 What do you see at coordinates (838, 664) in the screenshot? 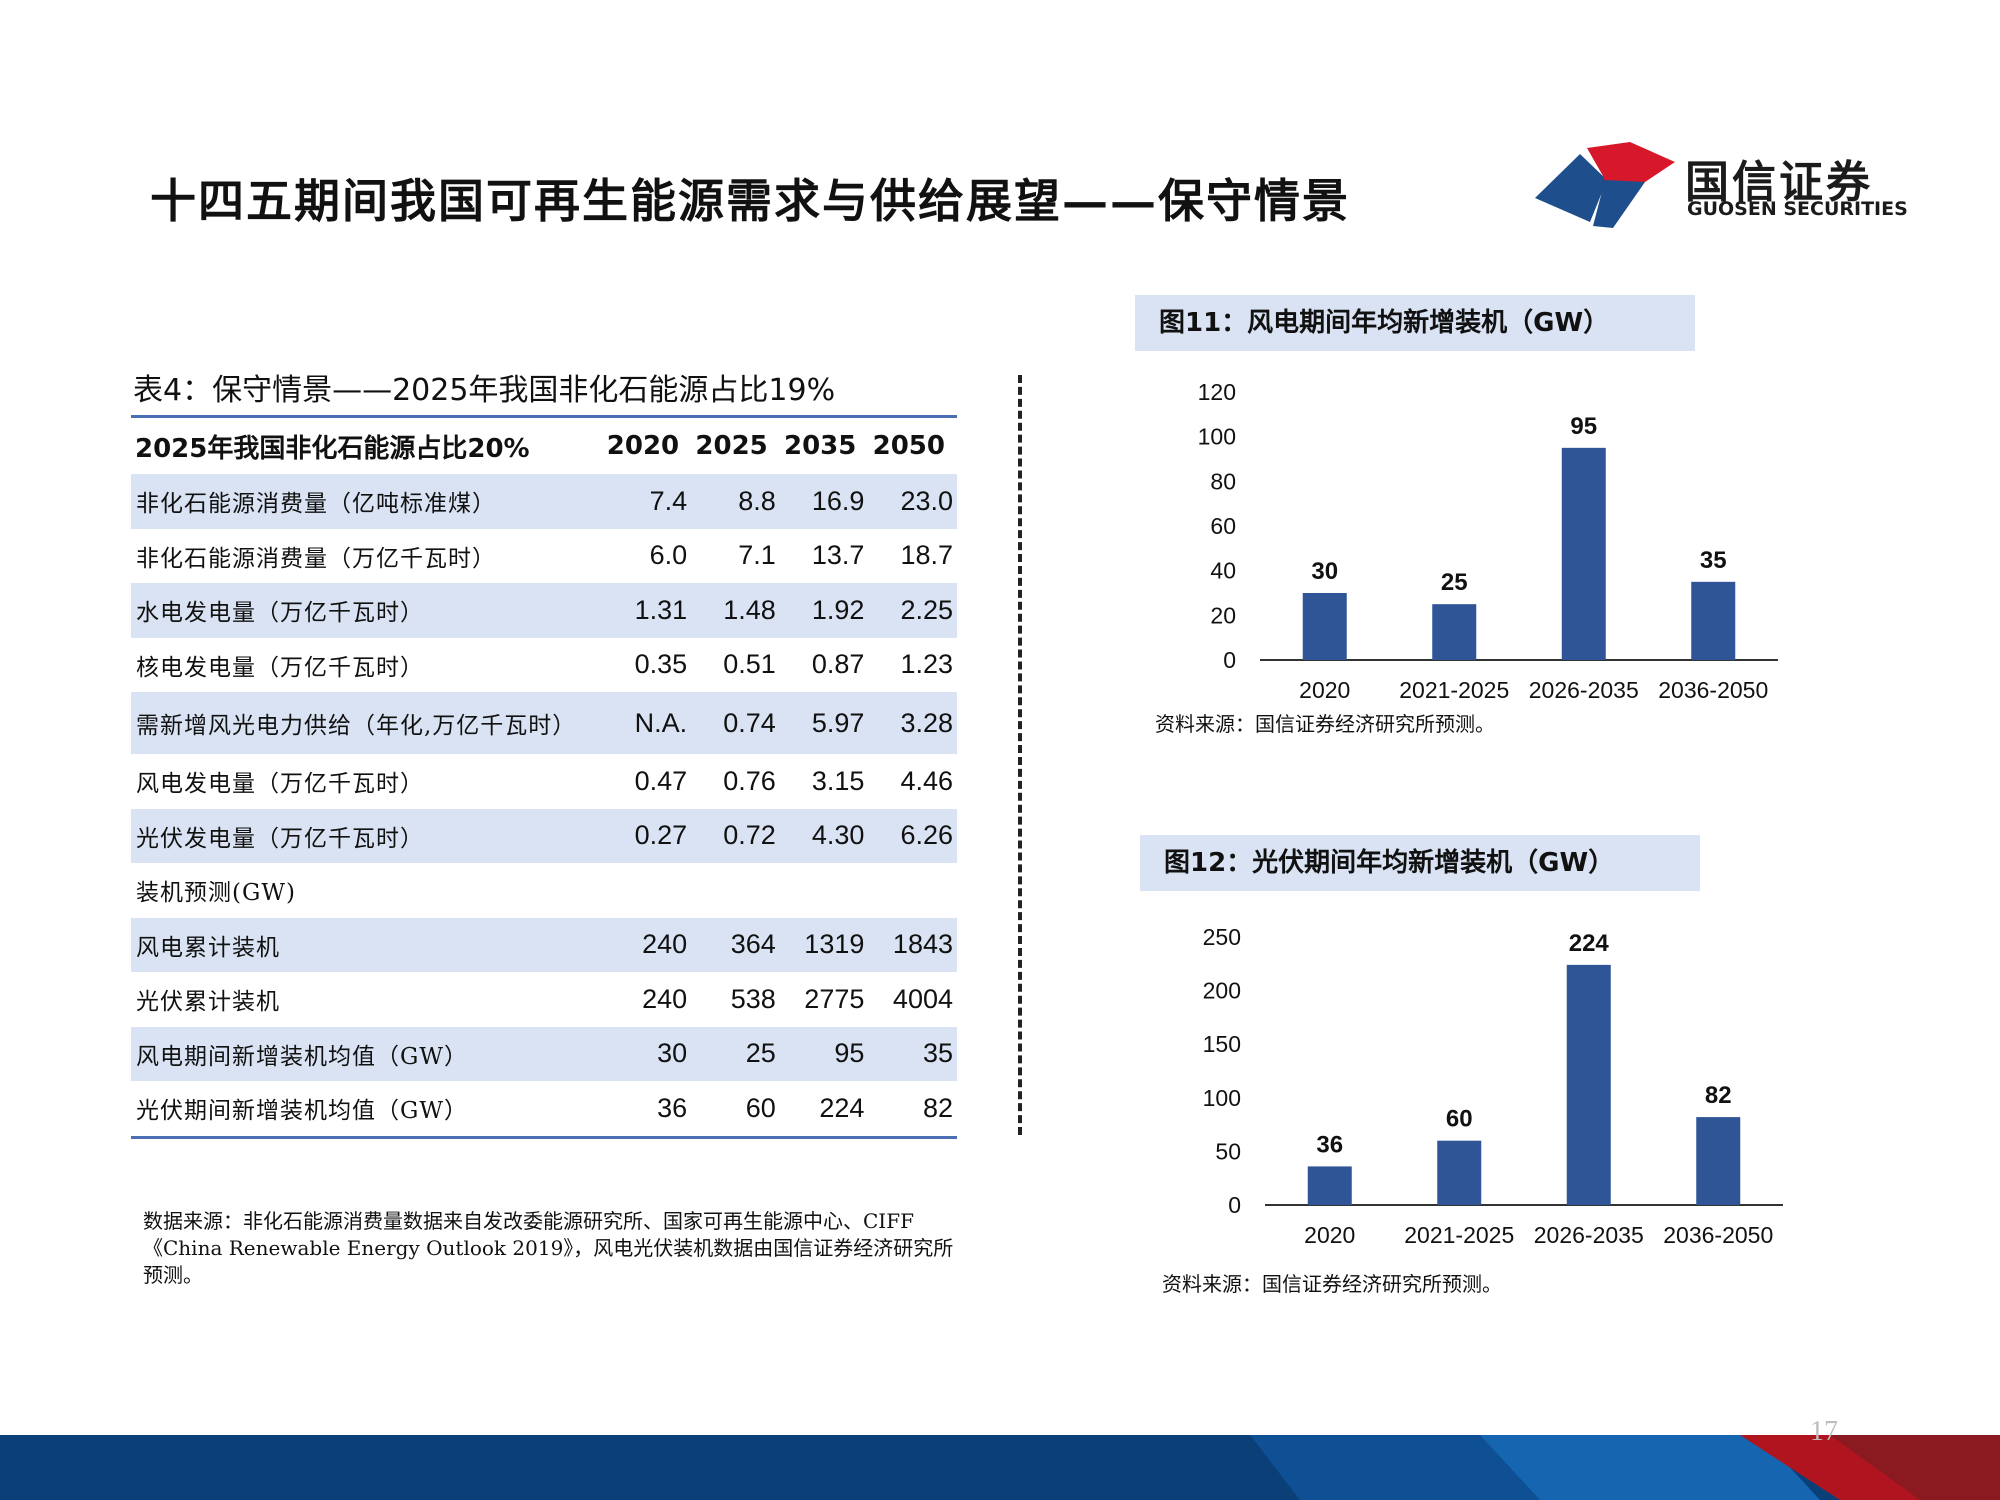
I see `table-cell: 0.87` at bounding box center [838, 664].